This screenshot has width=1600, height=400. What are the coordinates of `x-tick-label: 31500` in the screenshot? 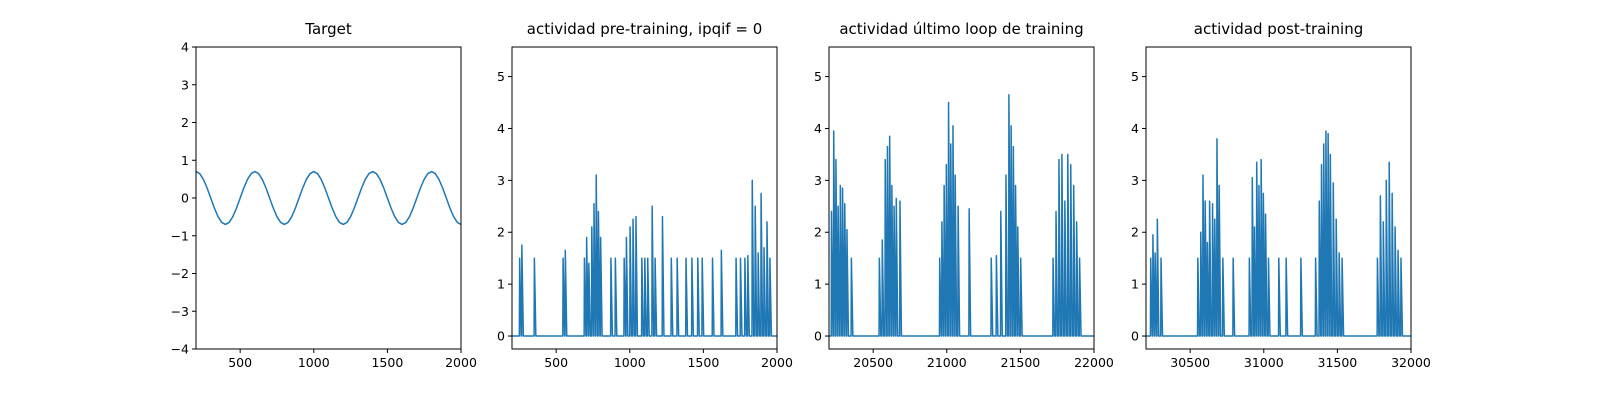 It's located at (1338, 362).